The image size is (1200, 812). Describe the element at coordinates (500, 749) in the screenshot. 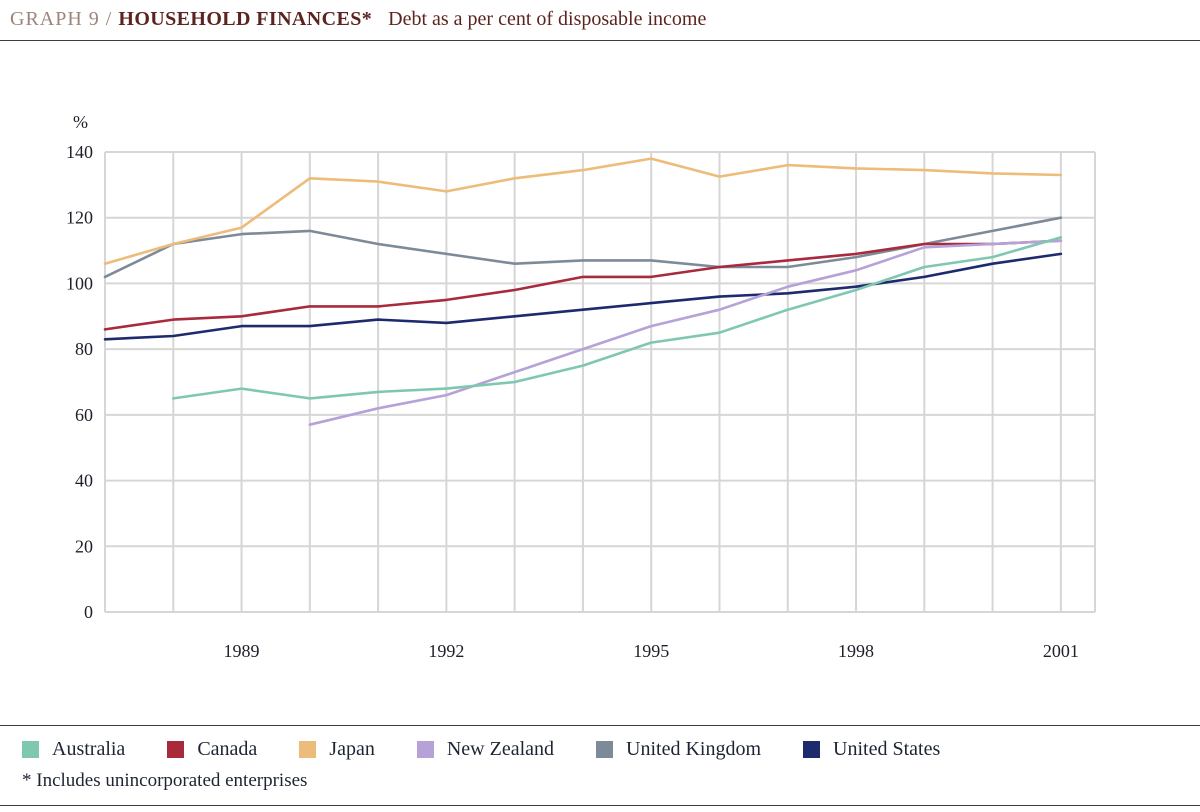

I see `legend-label: New Zealand` at that location.